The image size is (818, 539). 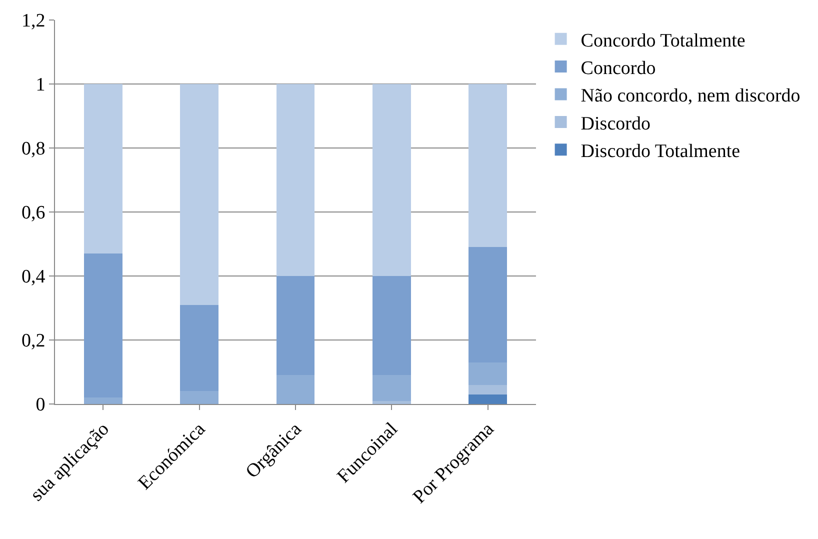 What do you see at coordinates (690, 96) in the screenshot?
I see `legend-label: Não concordo, nem discordo` at bounding box center [690, 96].